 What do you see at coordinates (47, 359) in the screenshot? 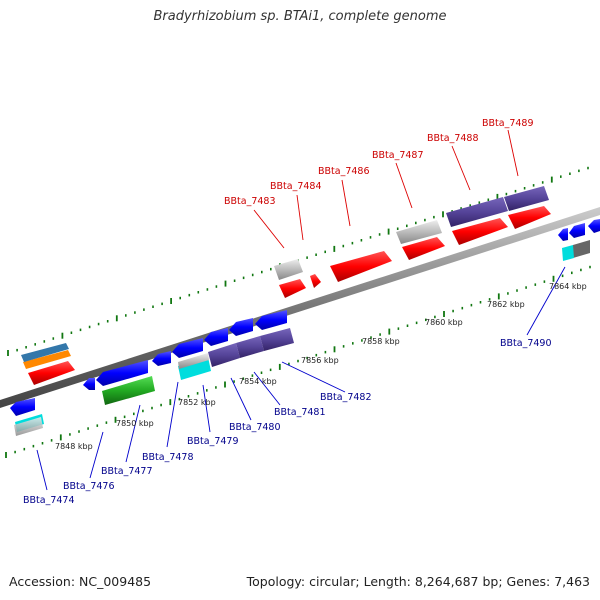
I see `left-orange-feature` at bounding box center [47, 359].